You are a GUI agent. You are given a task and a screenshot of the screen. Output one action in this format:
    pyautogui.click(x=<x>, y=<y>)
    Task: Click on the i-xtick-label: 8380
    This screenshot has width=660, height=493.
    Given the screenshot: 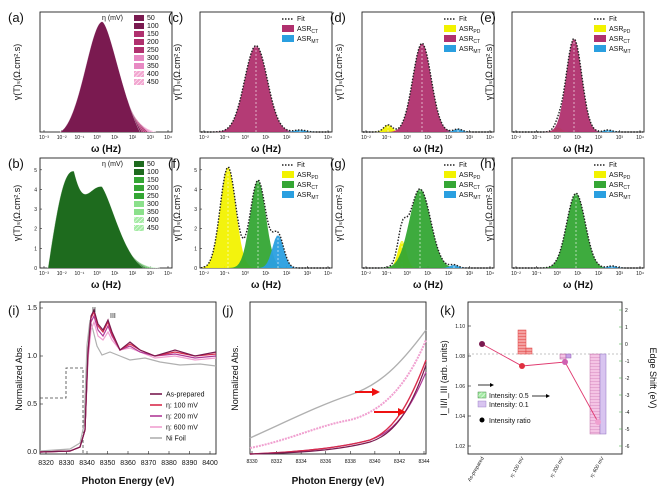 What is the action you would take?
    pyautogui.click(x=169, y=463)
    